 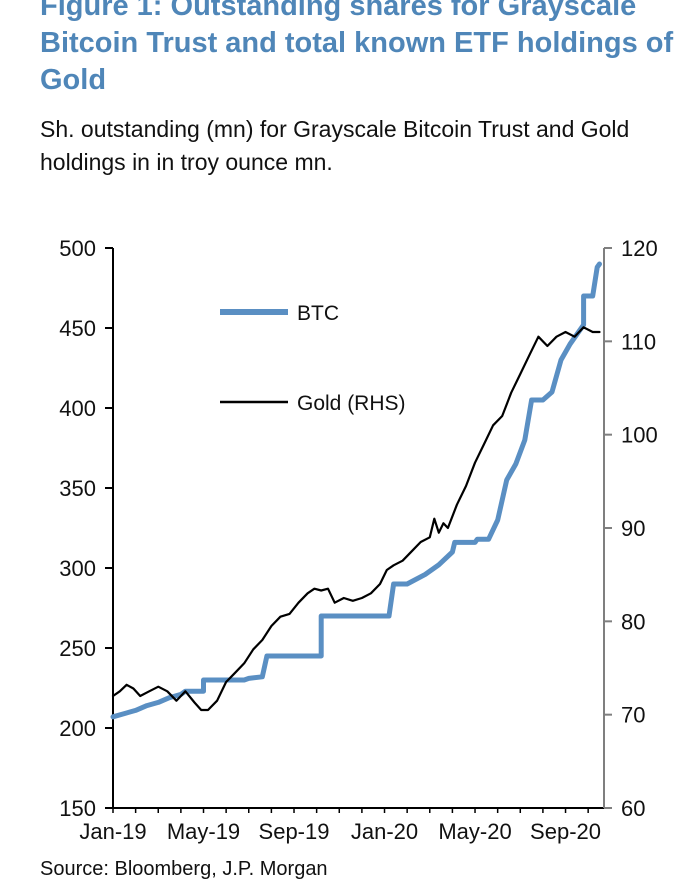 I want to click on left-tick-label: 300, so click(x=77, y=568).